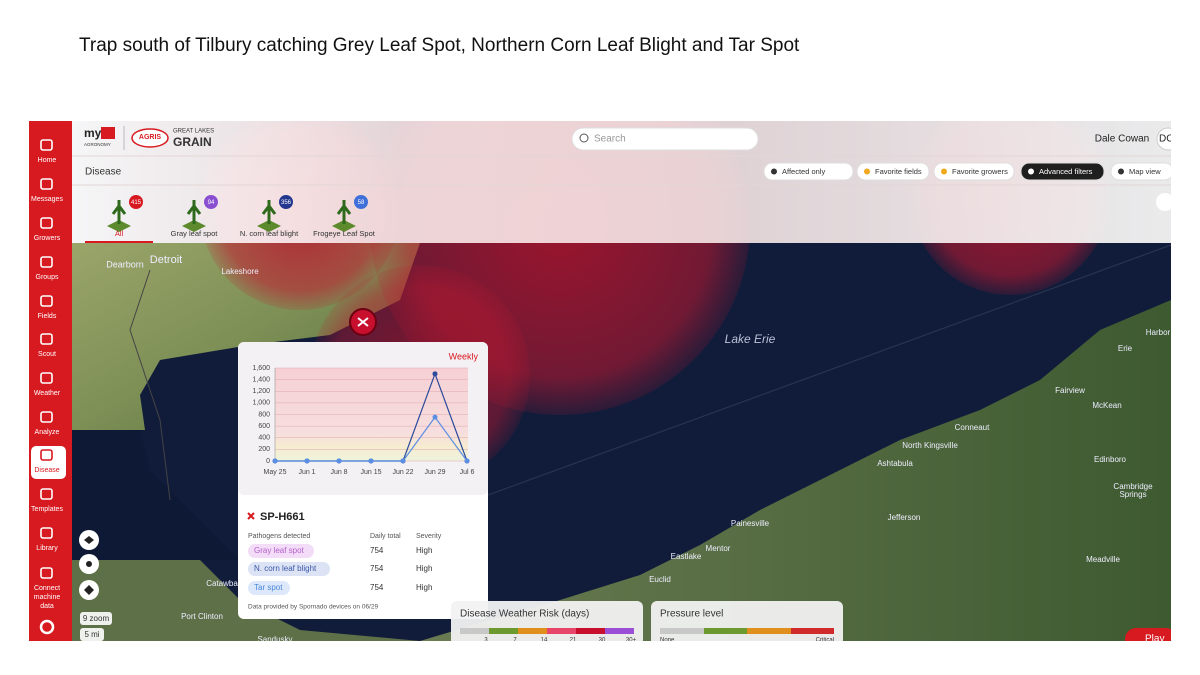 The width and height of the screenshot is (1200, 675). Describe the element at coordinates (119, 233) in the screenshot. I see `tab-label: All` at that location.